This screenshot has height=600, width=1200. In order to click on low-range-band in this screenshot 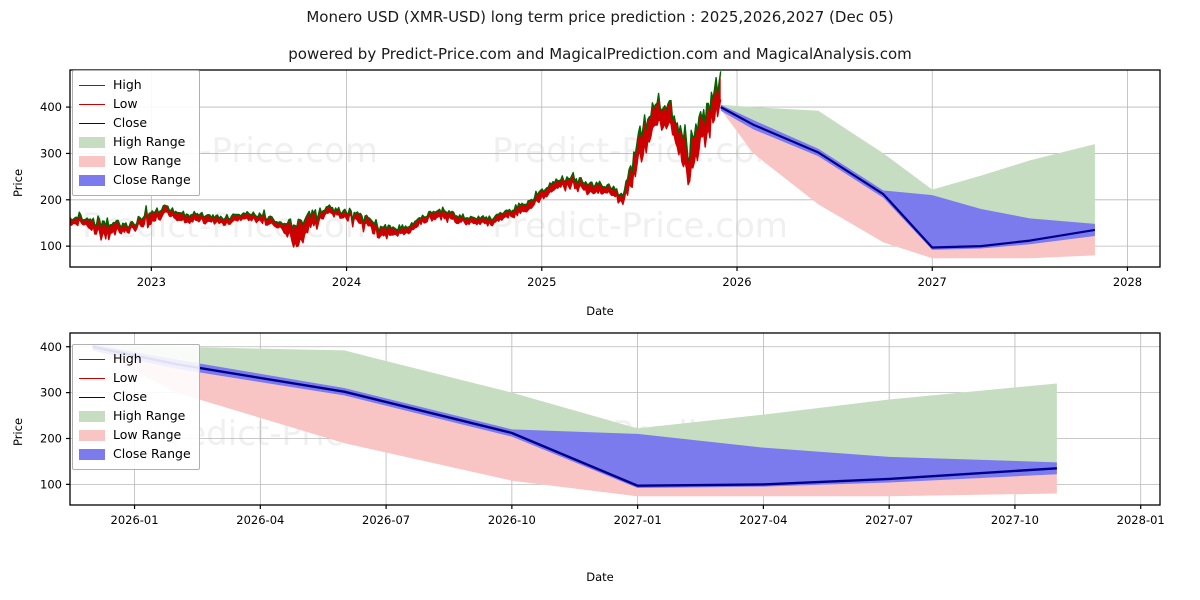, I will do `click(907, 183)`.